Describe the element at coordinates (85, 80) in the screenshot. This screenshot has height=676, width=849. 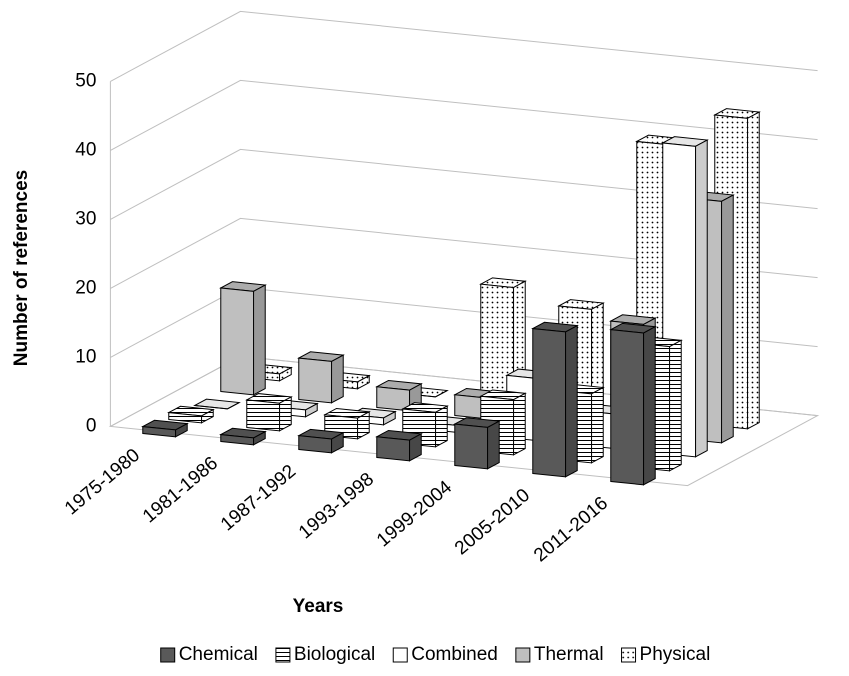
I see `y-tick-label: 50` at that location.